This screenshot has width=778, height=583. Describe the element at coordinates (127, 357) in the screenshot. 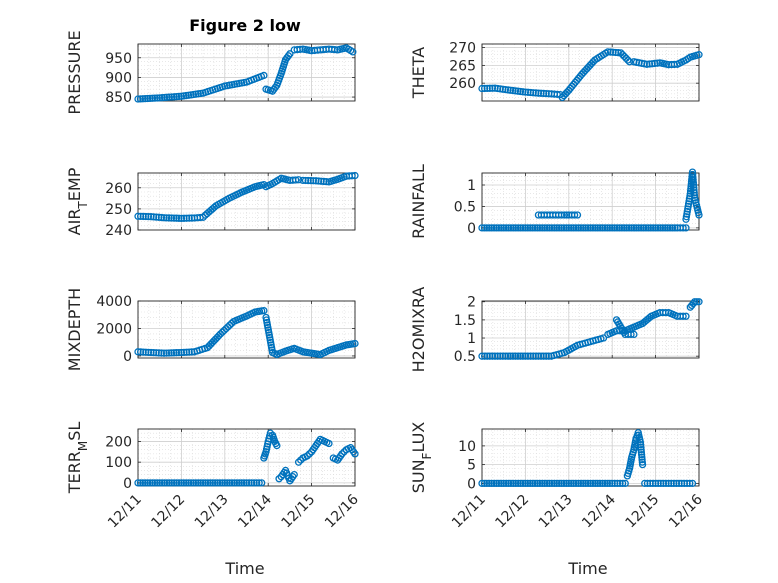

I see `y-tick-label: 0` at that location.